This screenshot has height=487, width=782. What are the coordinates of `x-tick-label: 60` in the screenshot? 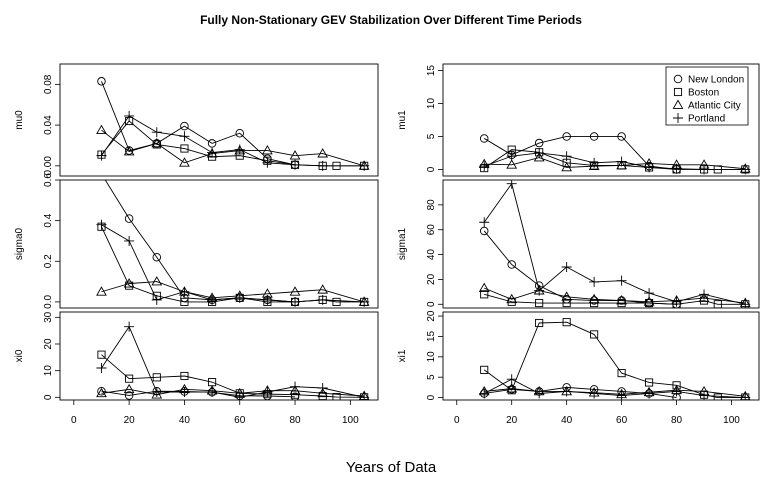 It's located at (622, 420).